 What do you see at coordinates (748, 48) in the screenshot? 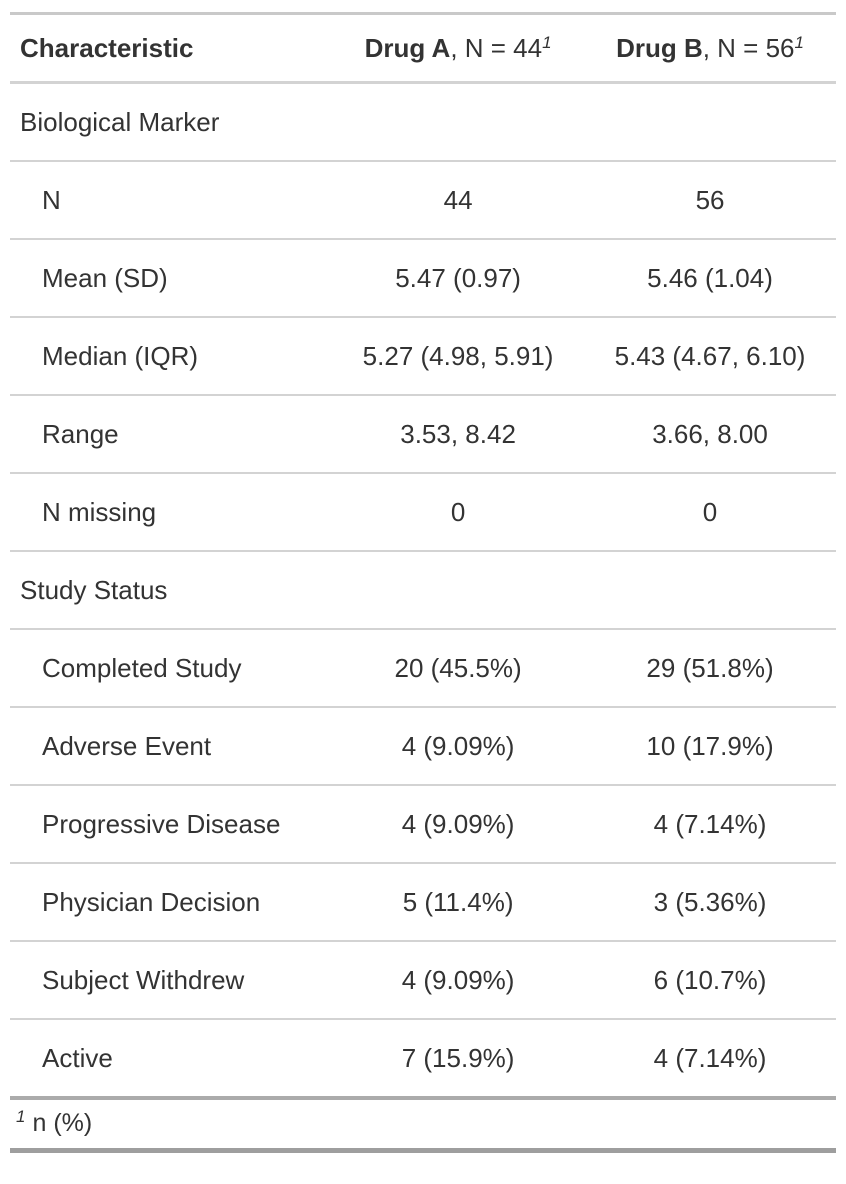
I see `drug-b-n: , N = 56` at bounding box center [748, 48].